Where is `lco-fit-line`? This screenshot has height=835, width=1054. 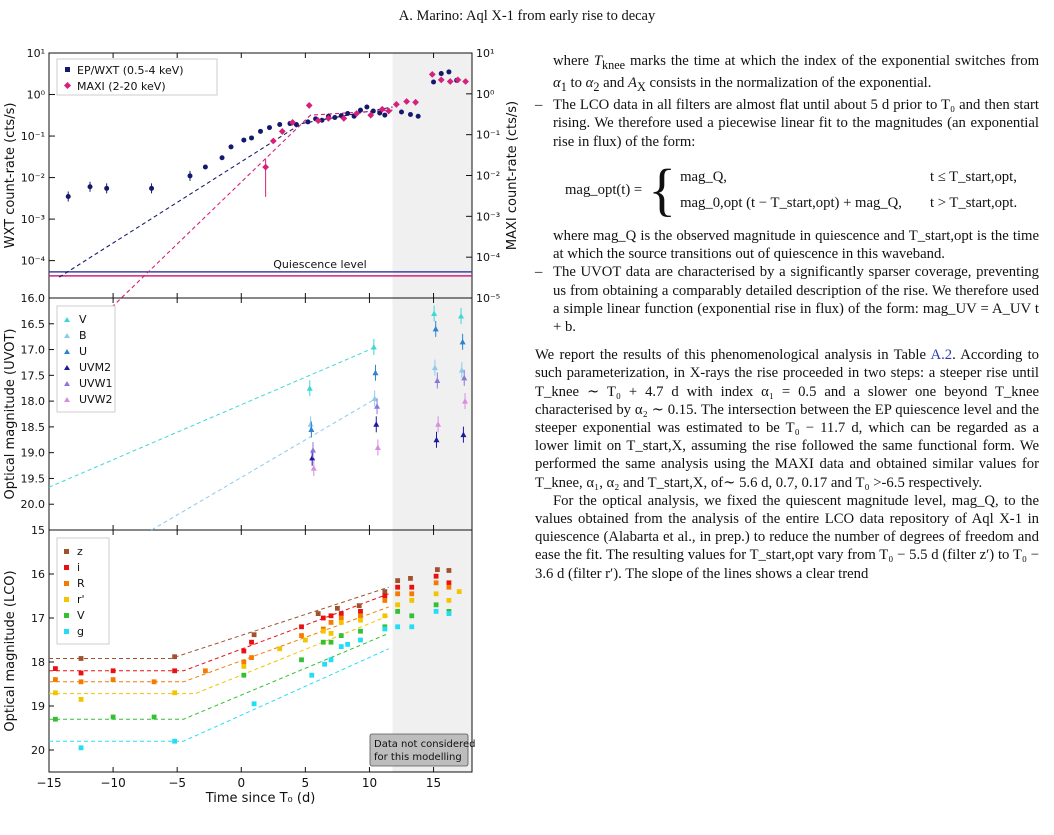 lco-fit-line is located at coordinates (219, 632).